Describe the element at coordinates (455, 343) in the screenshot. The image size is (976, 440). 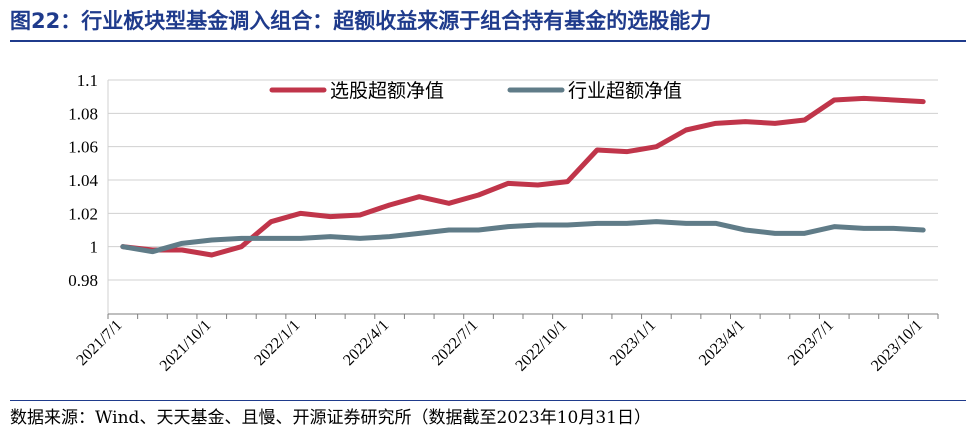
I see `x-tick-label: 2022/7/1` at that location.